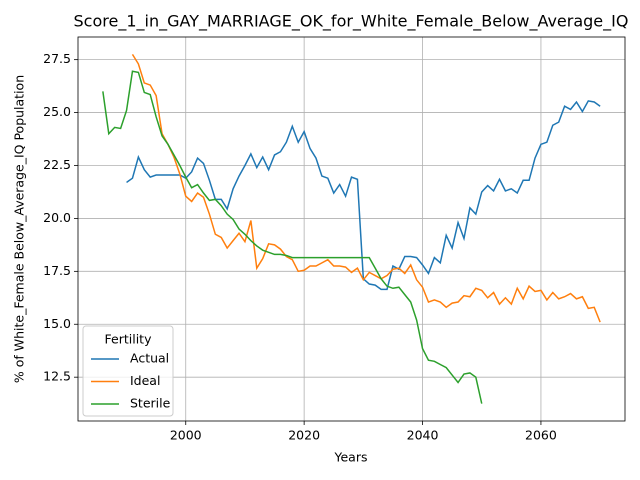 This screenshot has height=480, width=640. I want to click on y-tick-label: 25.0, so click(57, 111).